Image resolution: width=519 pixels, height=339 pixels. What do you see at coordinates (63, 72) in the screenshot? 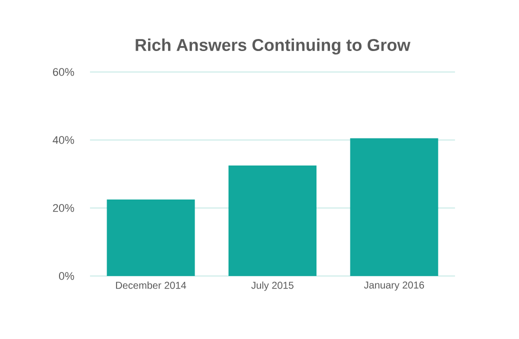
I see `y-tick-label: 60%` at bounding box center [63, 72].